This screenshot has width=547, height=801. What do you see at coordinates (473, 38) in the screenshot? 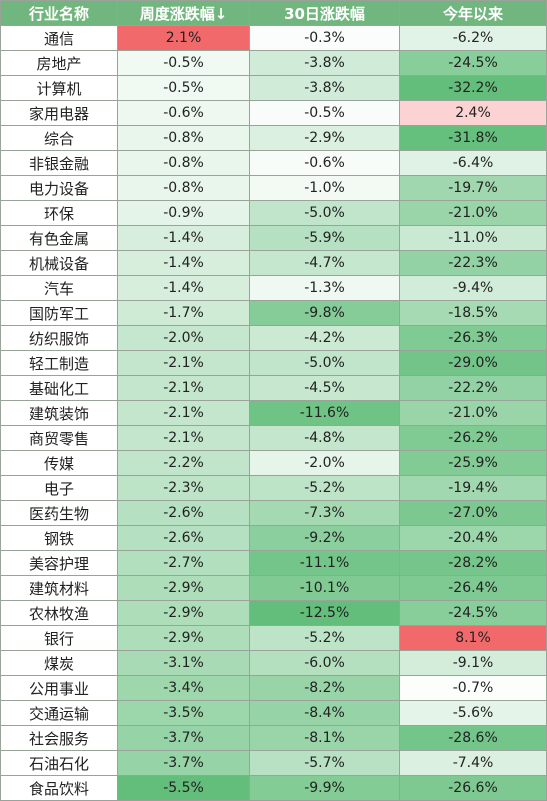
I see `ytd-change-cell: -6.2%` at bounding box center [473, 38].